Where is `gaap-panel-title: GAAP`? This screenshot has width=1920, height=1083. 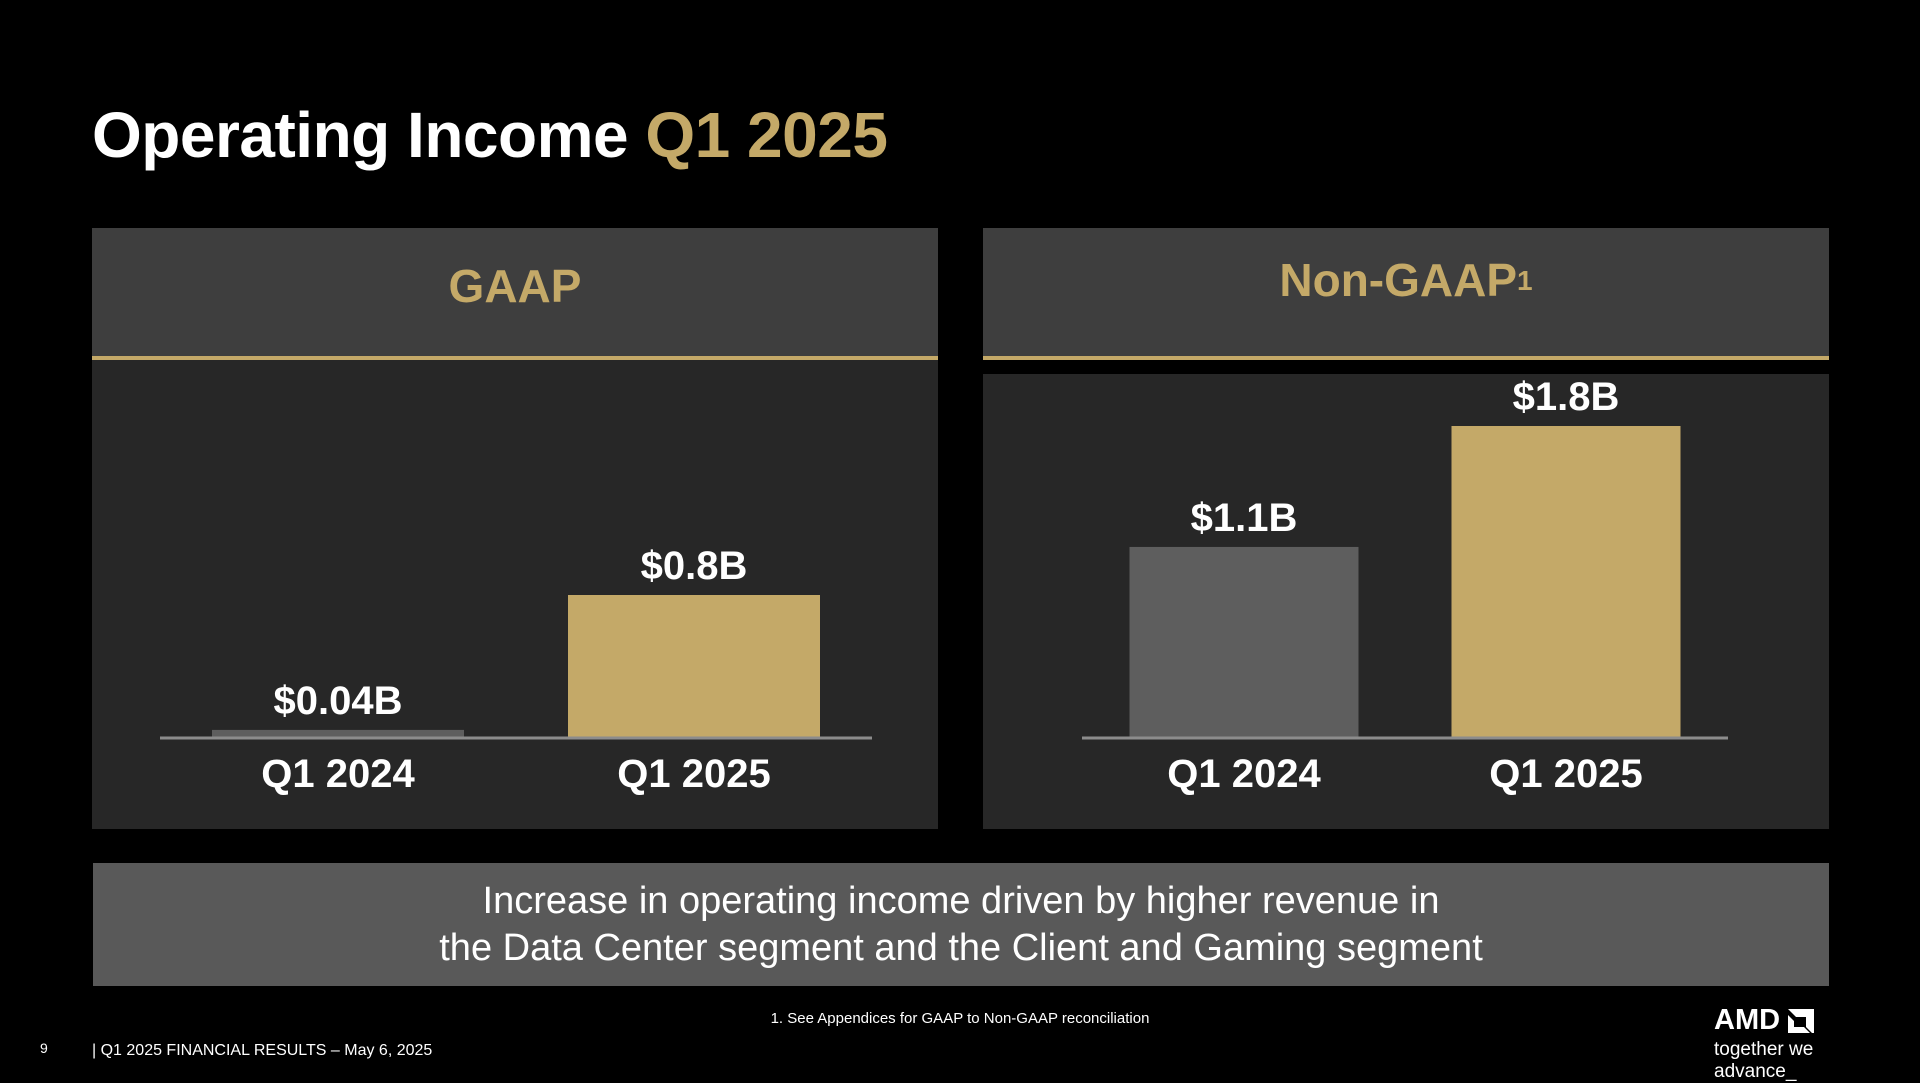
gaap-panel-title: GAAP is located at coordinates (515, 286).